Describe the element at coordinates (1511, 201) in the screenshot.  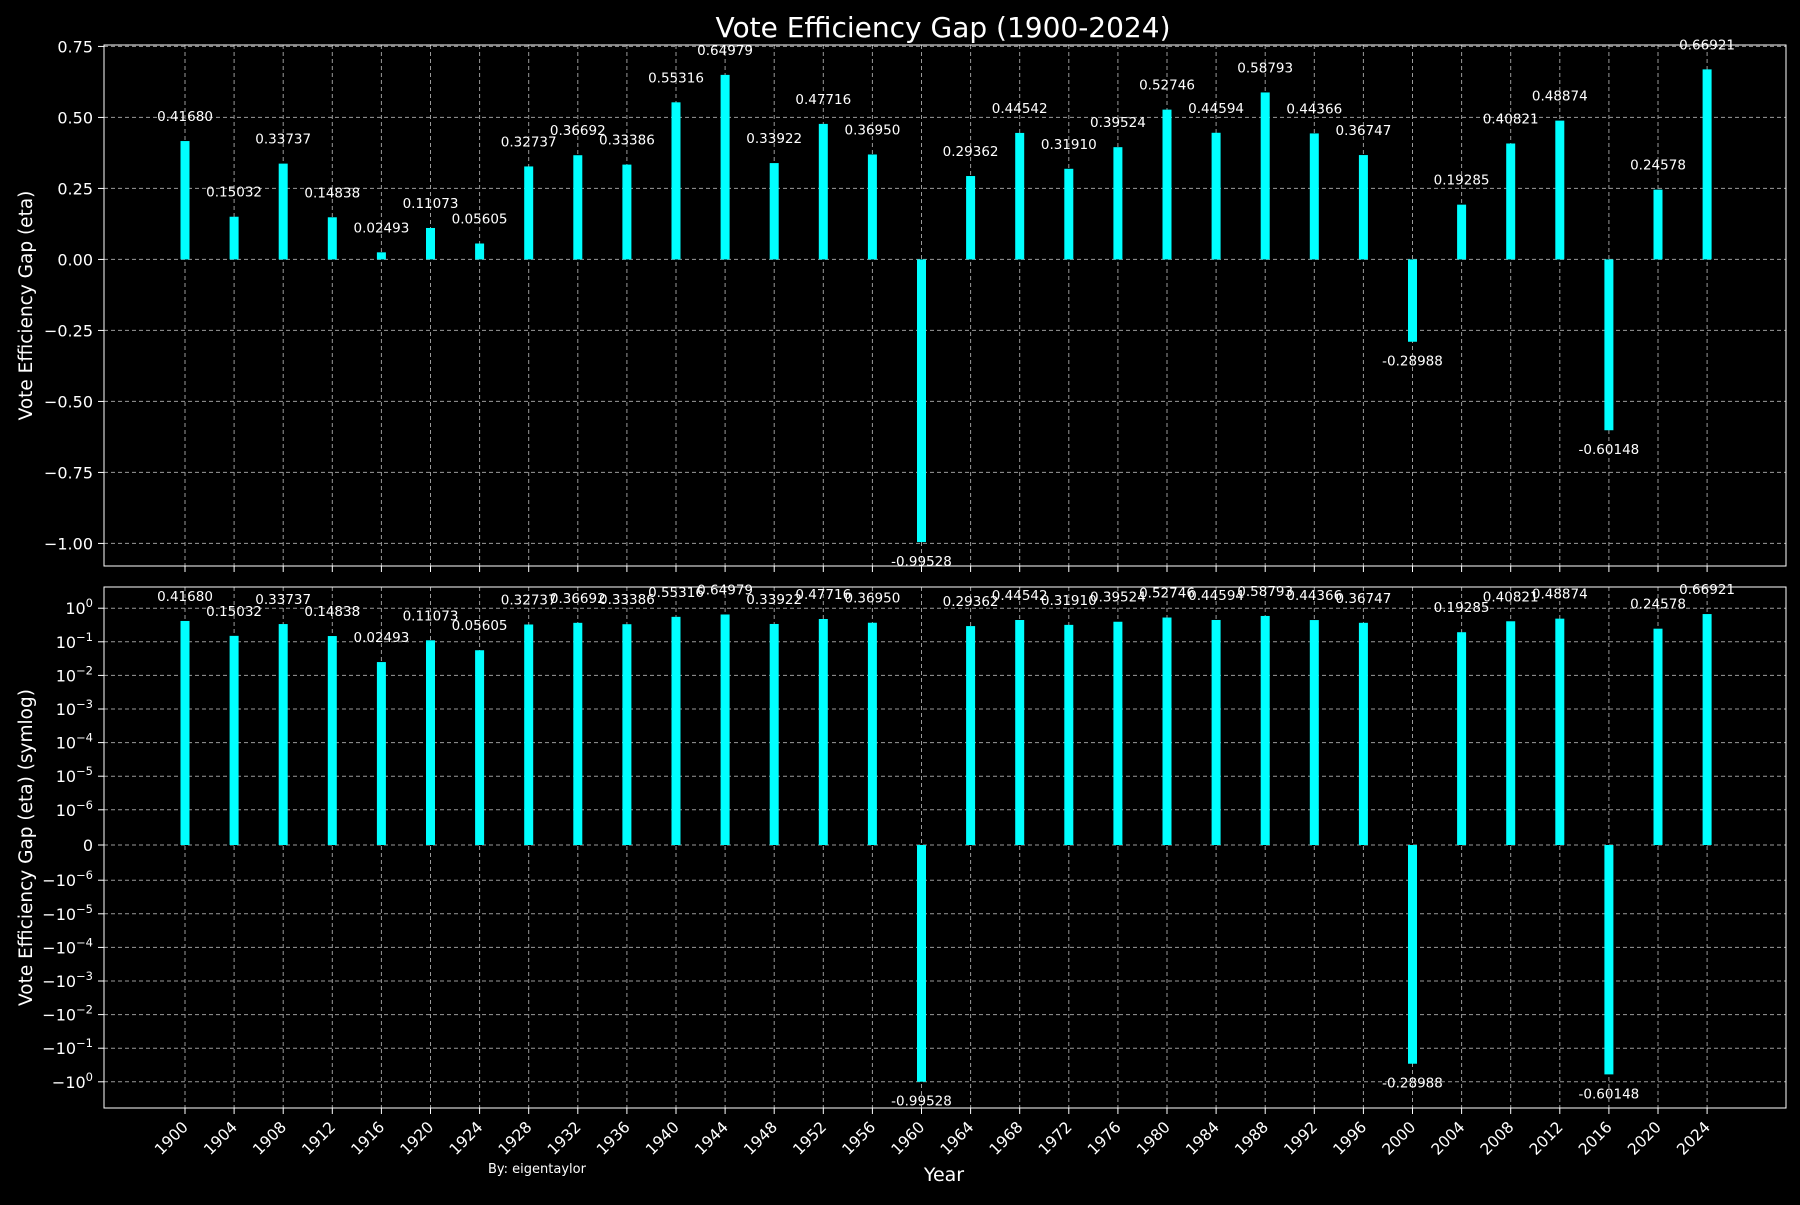
I see `bar-2008` at that location.